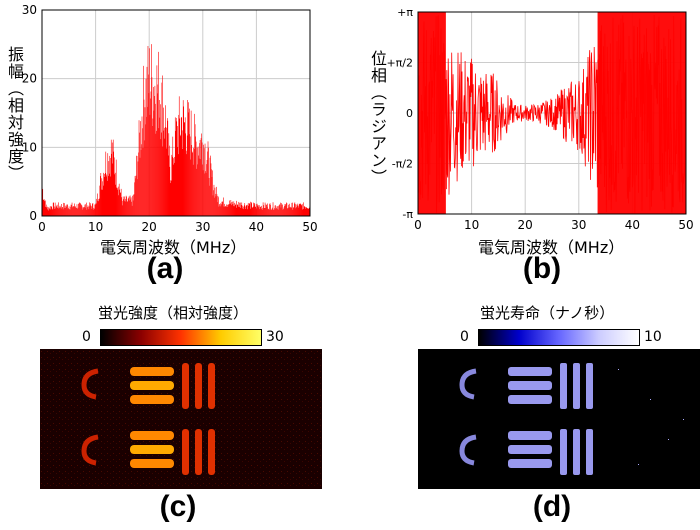 This screenshot has width=700, height=530. I want to click on chart-b-ytick: -π/2, so click(402, 163).